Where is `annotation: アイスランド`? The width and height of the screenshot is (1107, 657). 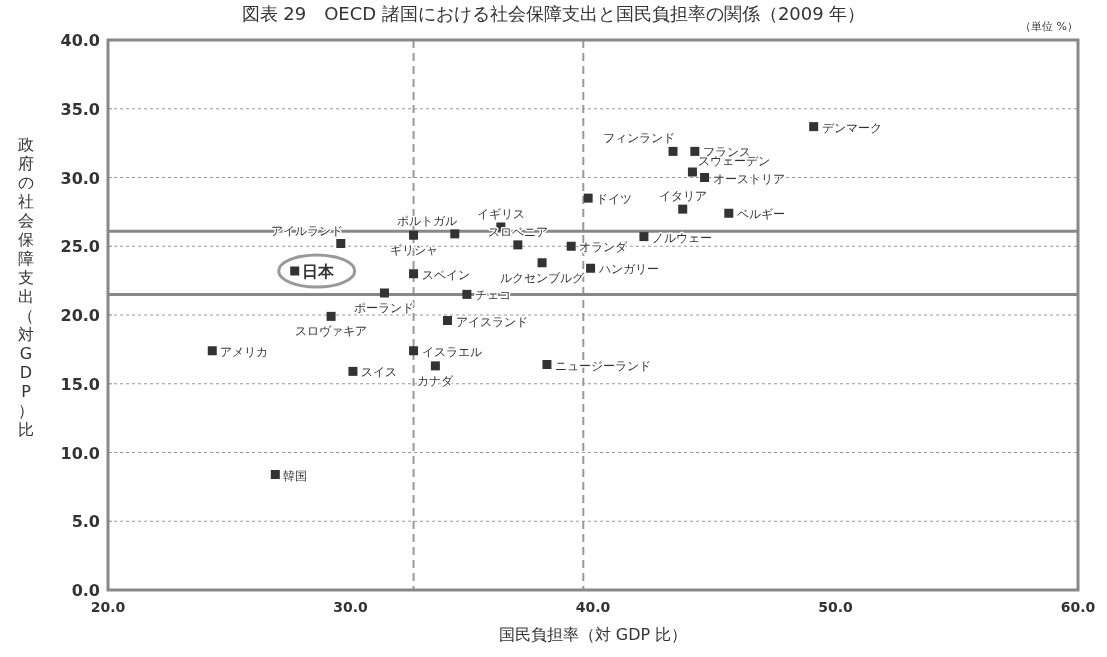 annotation: アイスランド is located at coordinates (491, 321).